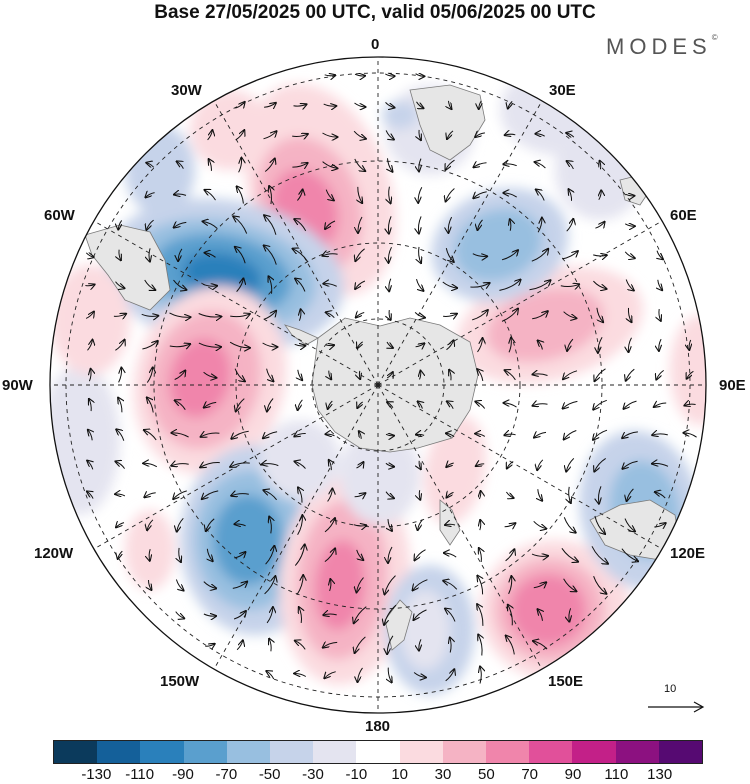 The image size is (750, 784). What do you see at coordinates (399, 774) in the screenshot?
I see `color-scale-tick: 10` at bounding box center [399, 774].